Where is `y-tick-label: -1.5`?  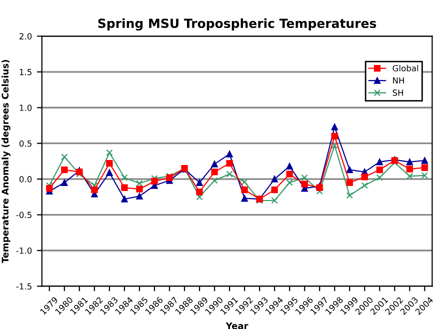 y-tick-label: -1.5 is located at coordinates (24, 286).